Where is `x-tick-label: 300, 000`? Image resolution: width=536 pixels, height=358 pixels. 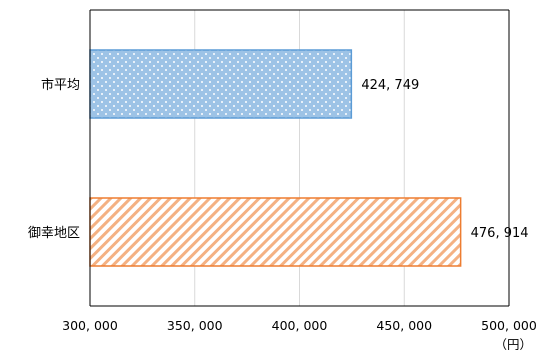 x-tick-label: 300, 000 is located at coordinates (90, 325).